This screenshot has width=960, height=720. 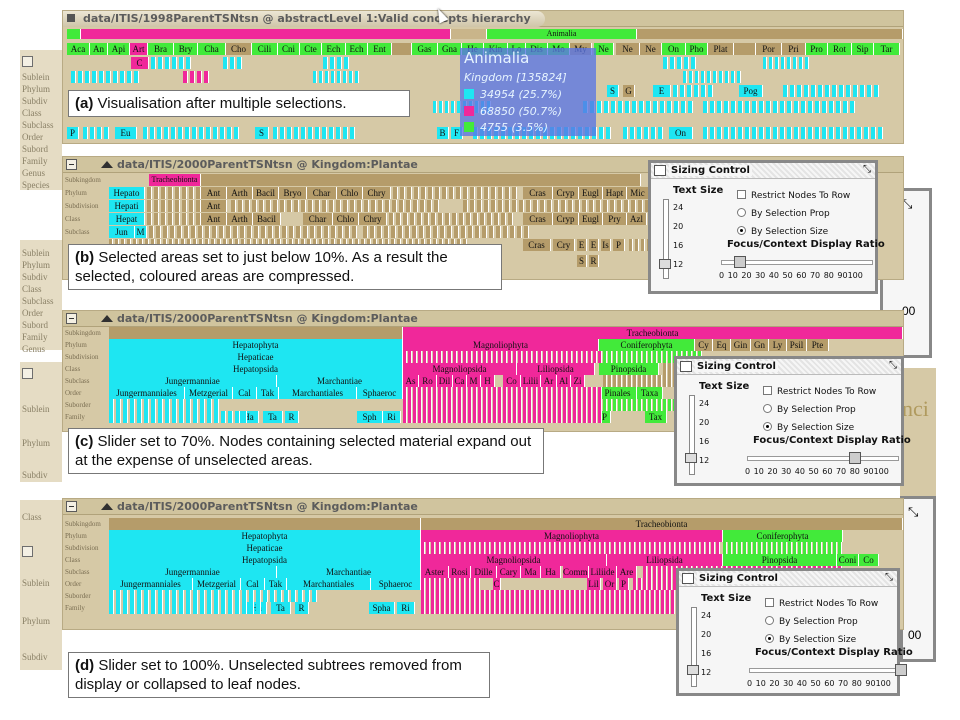 What do you see at coordinates (901, 670) in the screenshot?
I see `focus-context-slider-thumb` at bounding box center [901, 670].